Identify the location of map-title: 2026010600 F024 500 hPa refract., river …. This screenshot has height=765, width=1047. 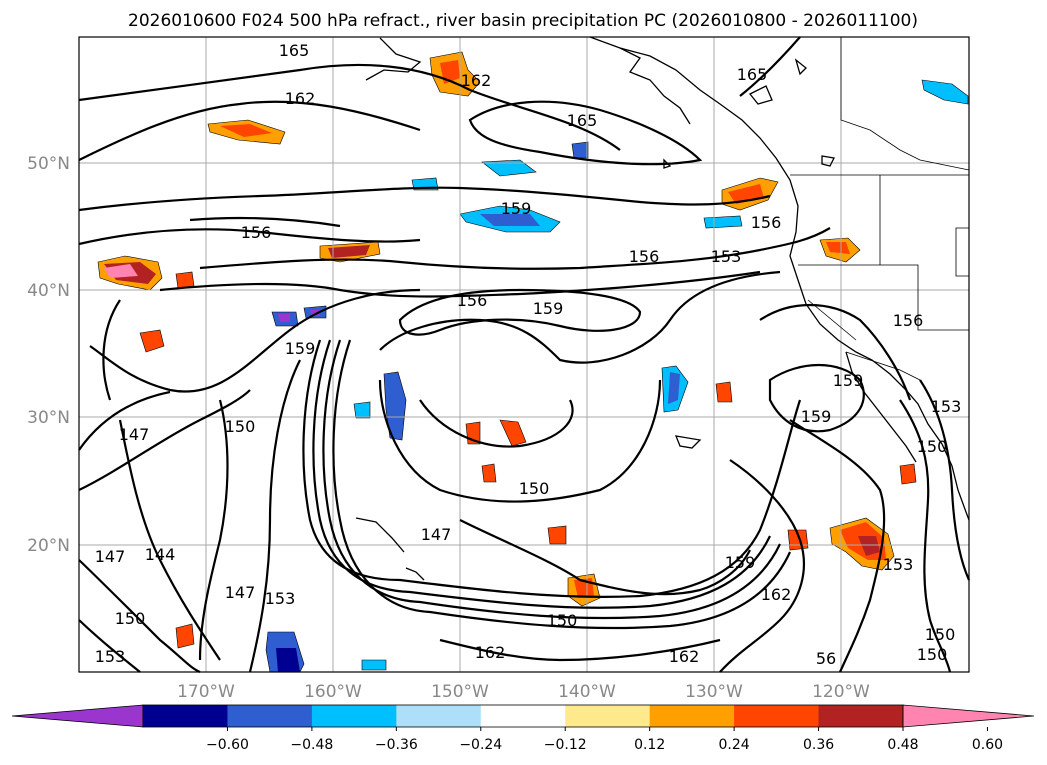
(523, 21).